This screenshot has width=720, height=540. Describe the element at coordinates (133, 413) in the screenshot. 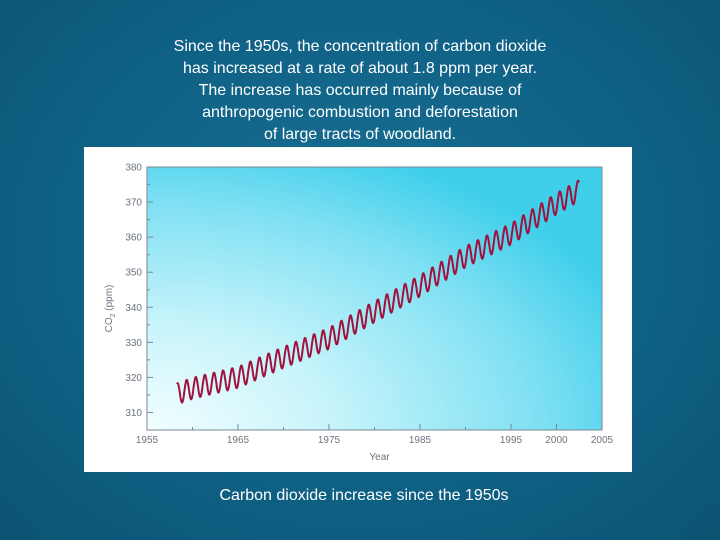

I see `y-tick-label: 310` at that location.